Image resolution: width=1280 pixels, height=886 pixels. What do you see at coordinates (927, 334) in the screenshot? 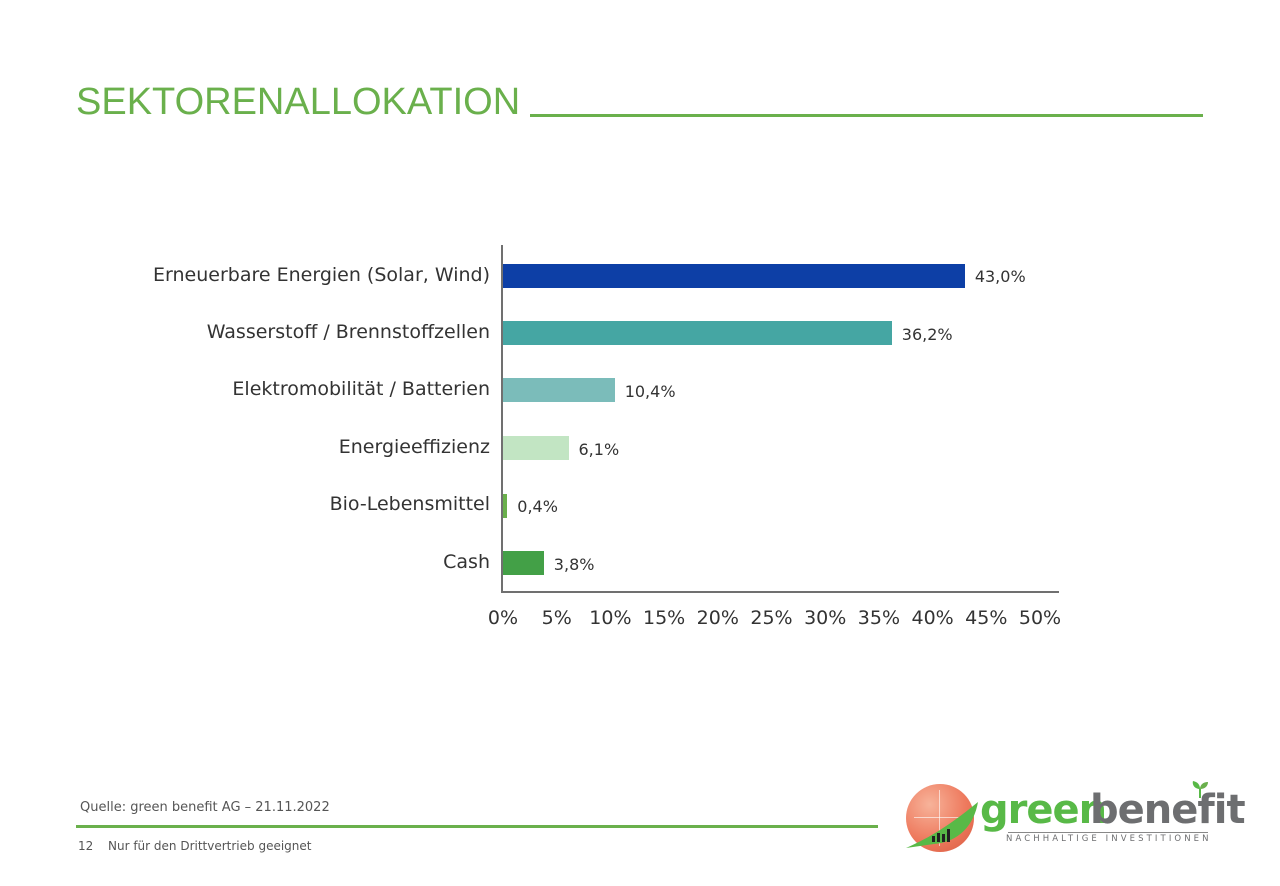
I see `value-label: 36,2%` at bounding box center [927, 334].